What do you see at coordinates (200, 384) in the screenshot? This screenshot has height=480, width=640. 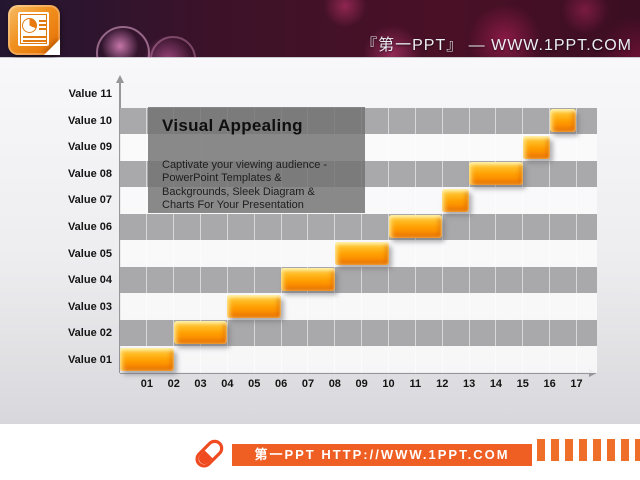 I see `x-axis-label: 03` at bounding box center [200, 384].